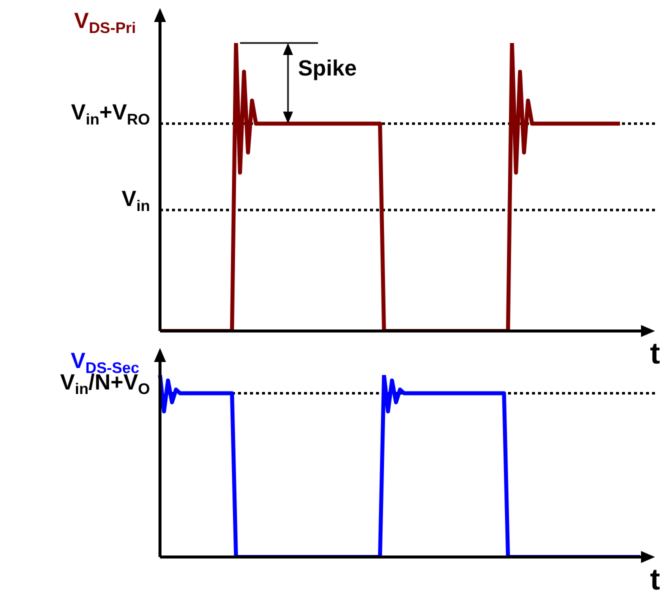  I want to click on annotation: Spike, so click(327, 67).